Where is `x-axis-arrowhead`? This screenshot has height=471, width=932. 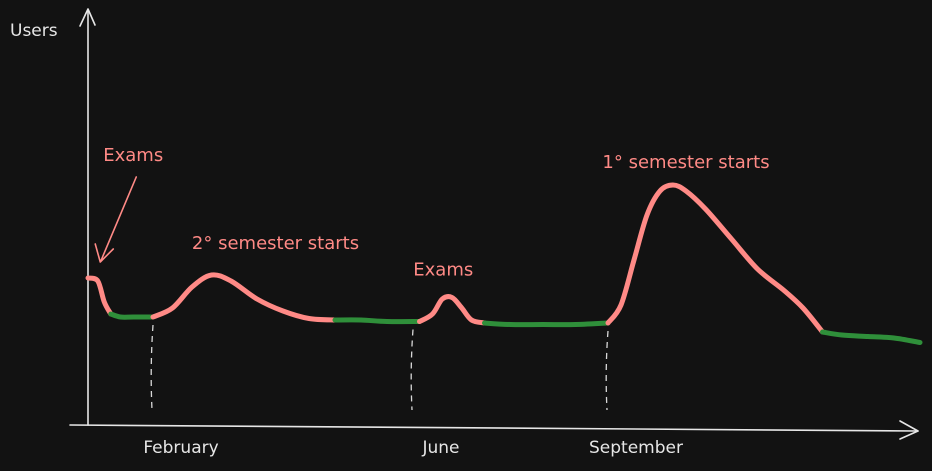 x-axis-arrowhead is located at coordinates (909, 430).